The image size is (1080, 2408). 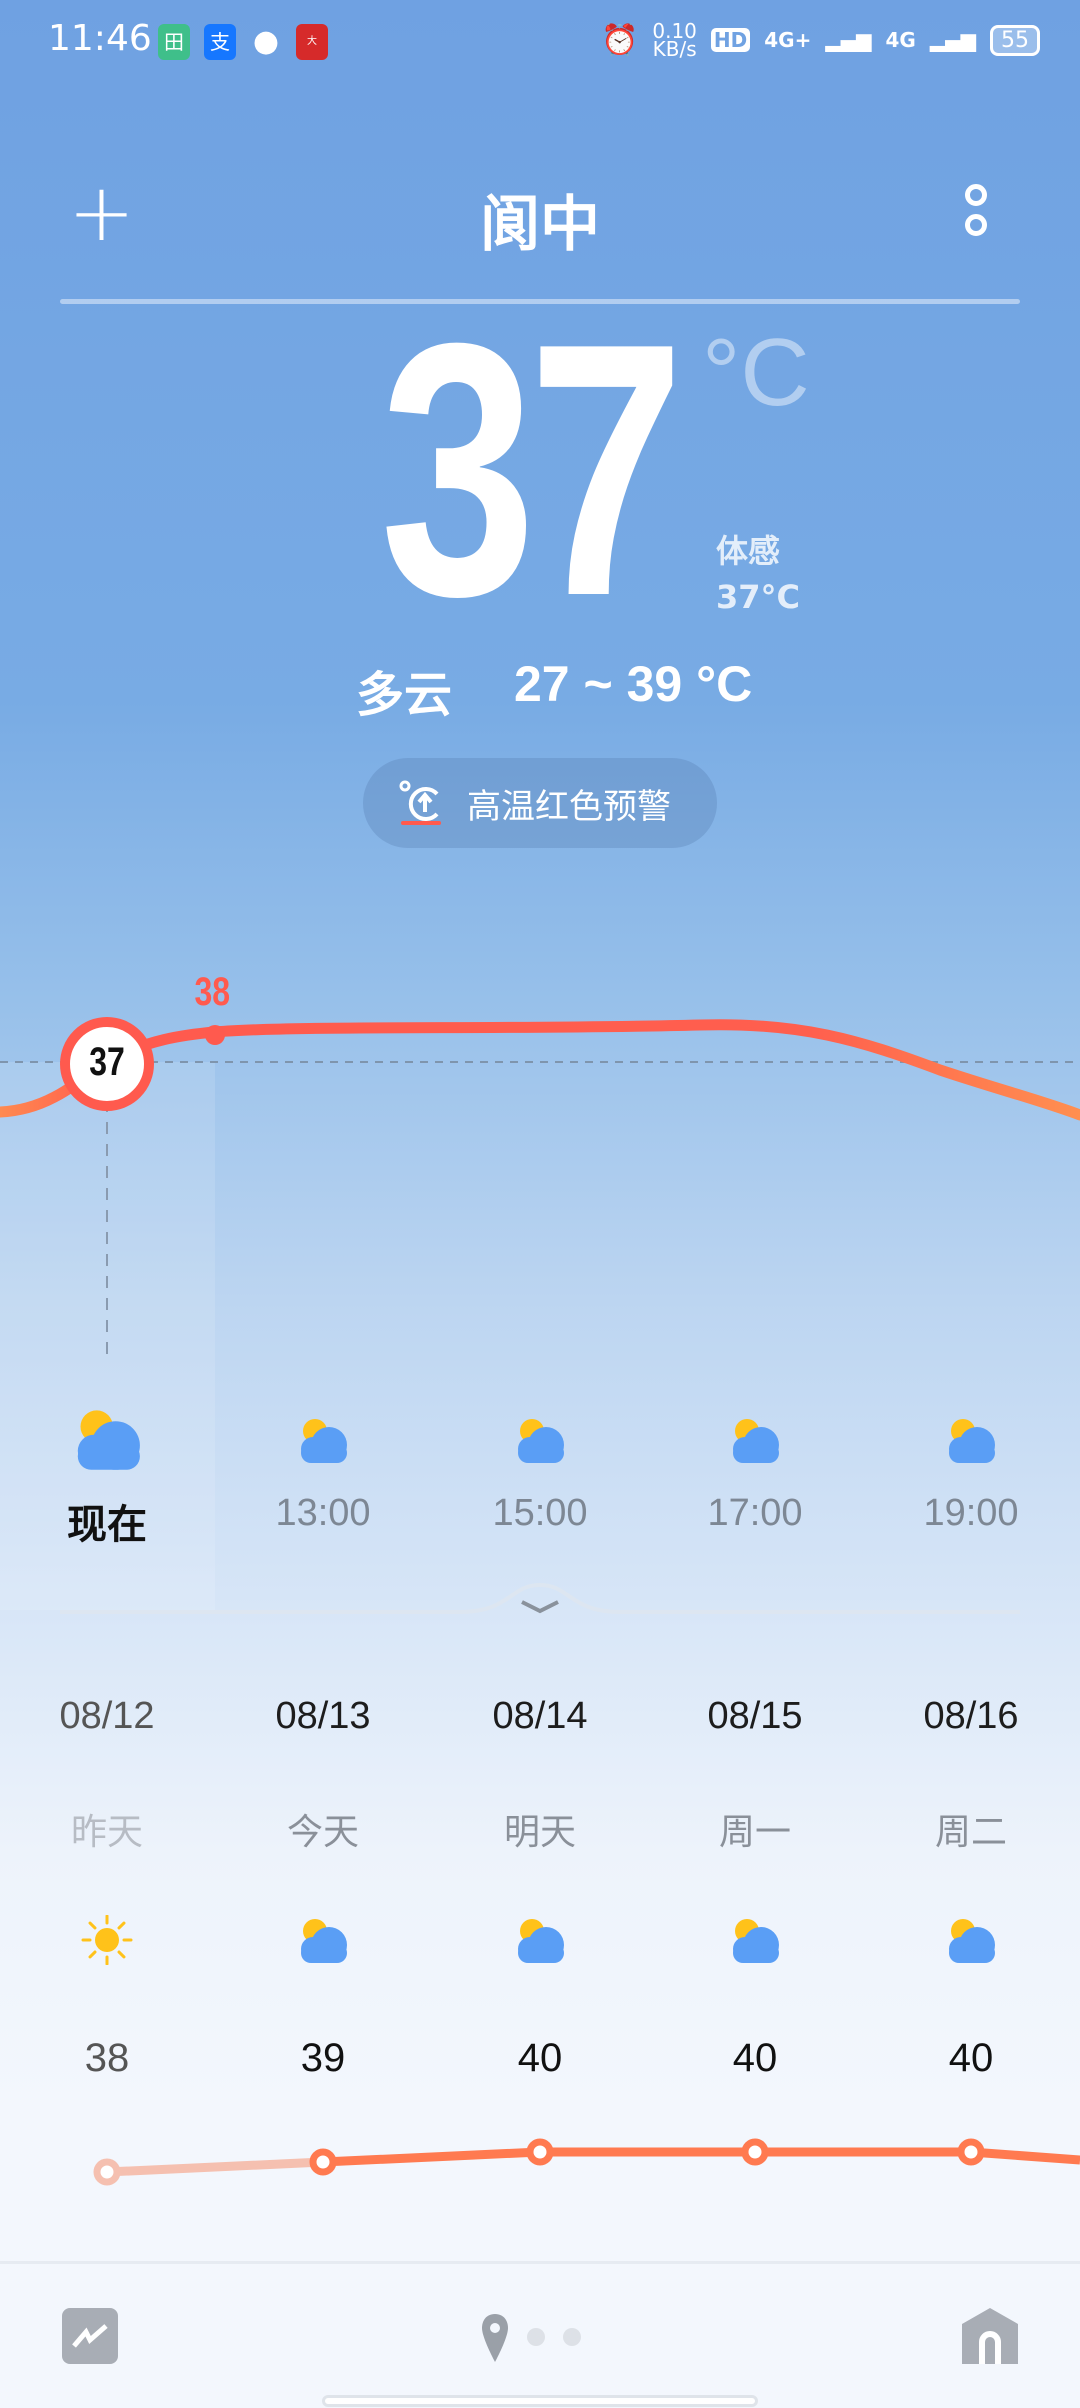 I want to click on day-date: 08/15, so click(x=755, y=1716).